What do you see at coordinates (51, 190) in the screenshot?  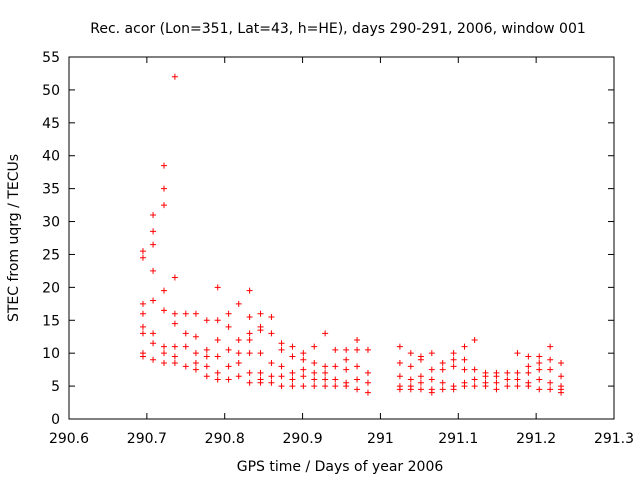 I see `y-tick-label: 35` at bounding box center [51, 190].